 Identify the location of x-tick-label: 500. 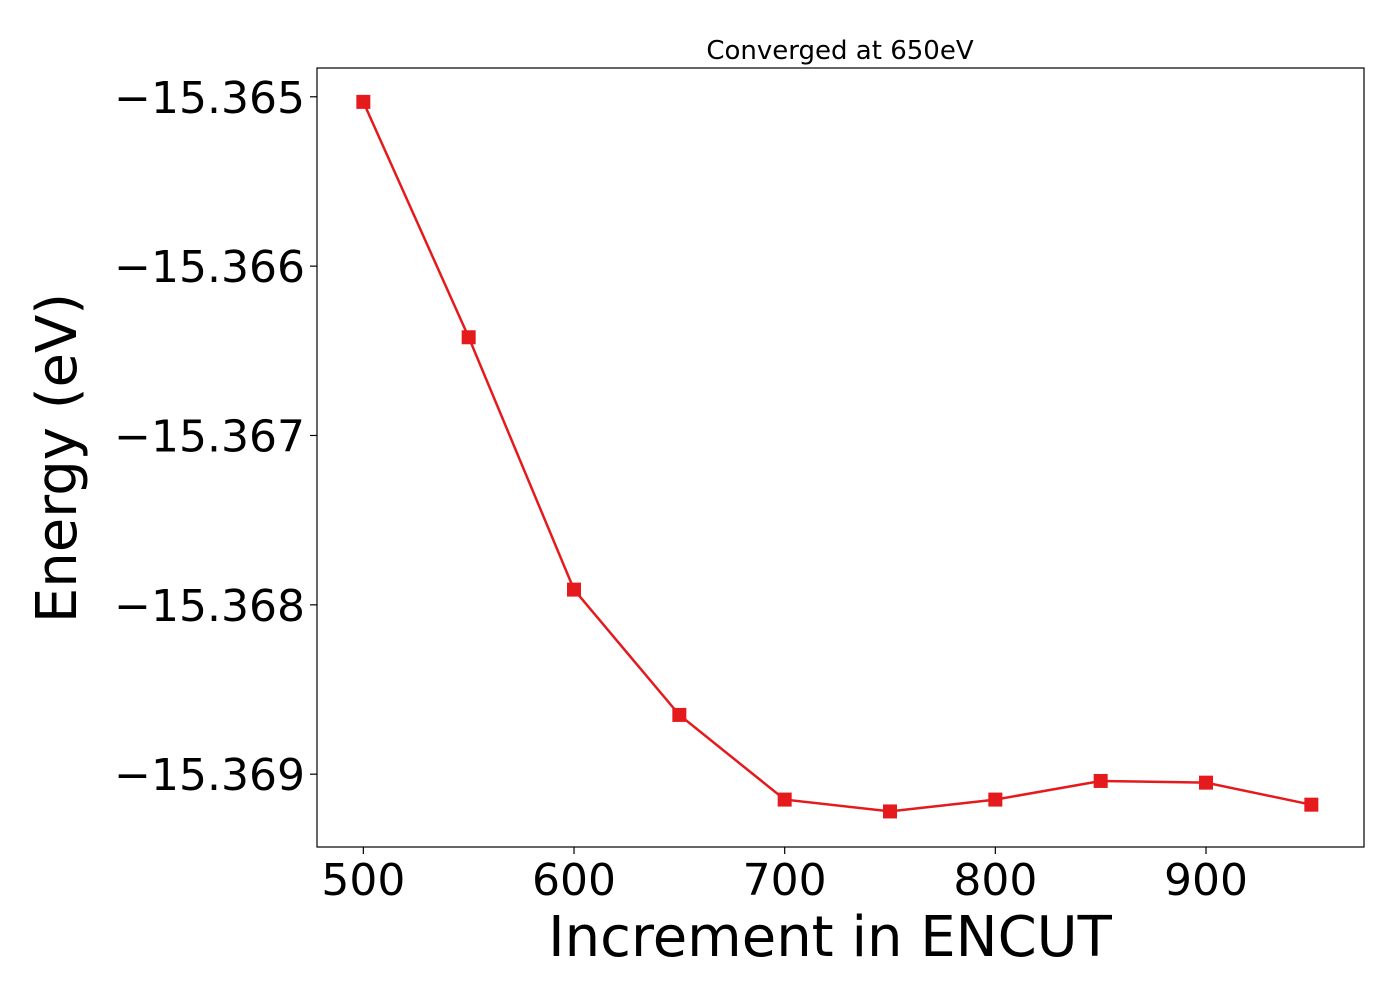
(363, 880).